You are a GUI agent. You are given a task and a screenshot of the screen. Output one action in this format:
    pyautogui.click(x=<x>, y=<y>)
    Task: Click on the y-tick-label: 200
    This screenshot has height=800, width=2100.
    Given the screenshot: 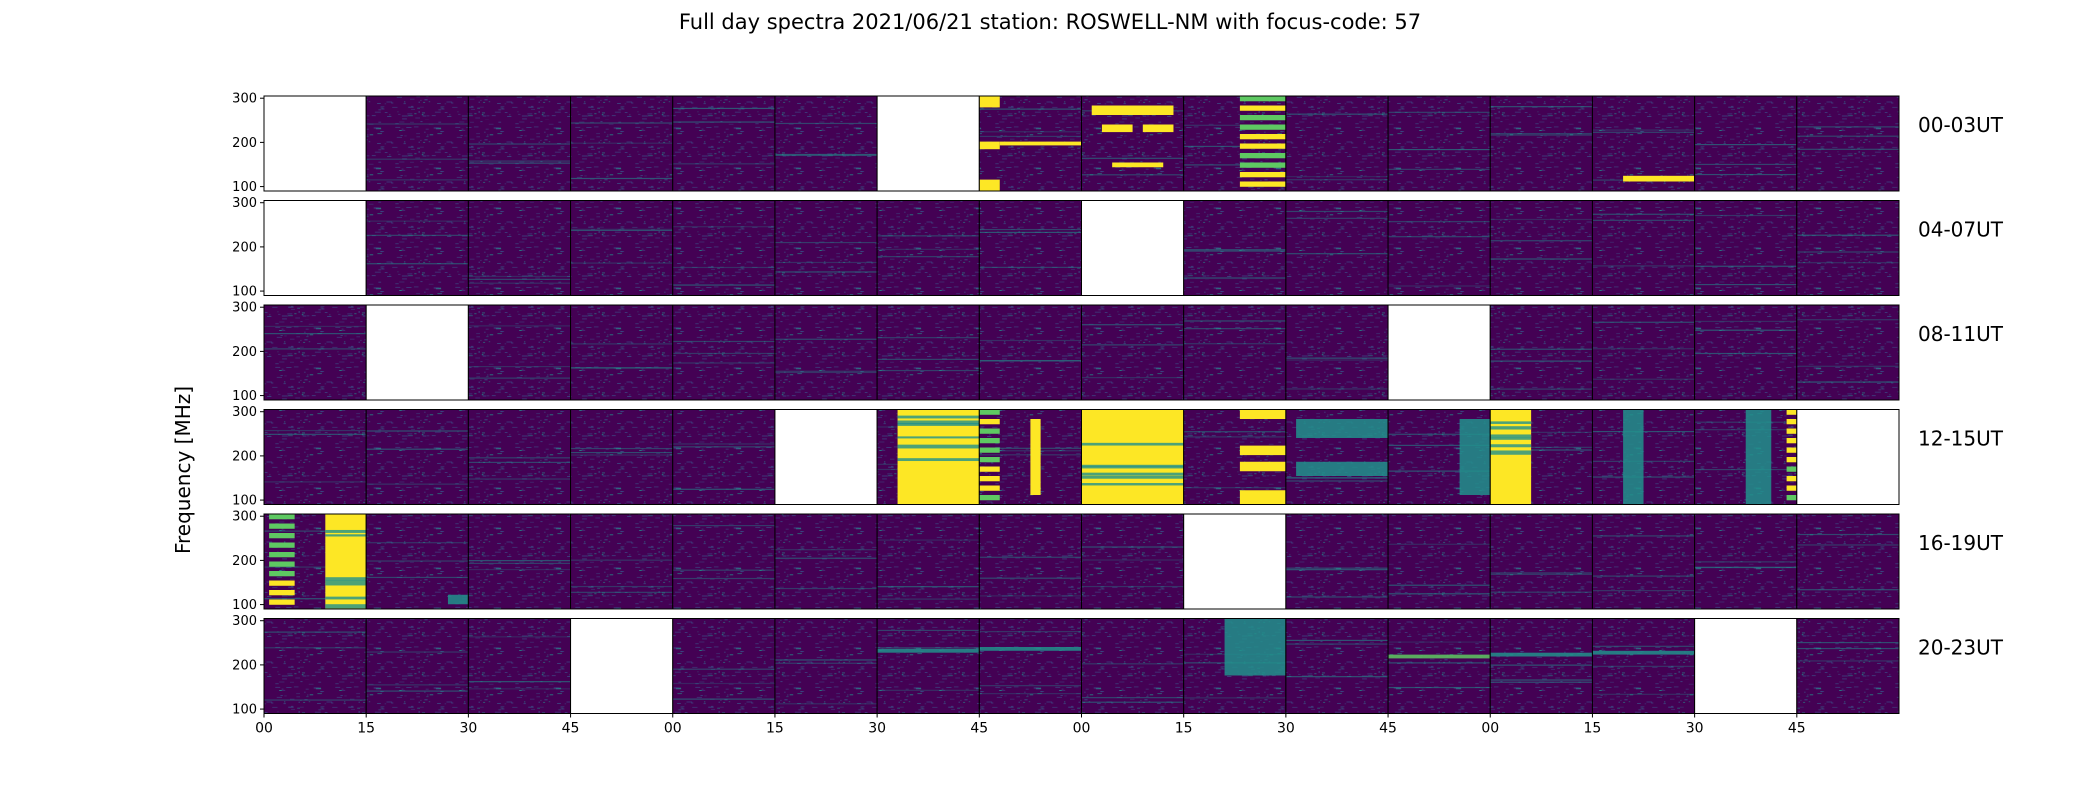 What is the action you would take?
    pyautogui.click(x=244, y=143)
    